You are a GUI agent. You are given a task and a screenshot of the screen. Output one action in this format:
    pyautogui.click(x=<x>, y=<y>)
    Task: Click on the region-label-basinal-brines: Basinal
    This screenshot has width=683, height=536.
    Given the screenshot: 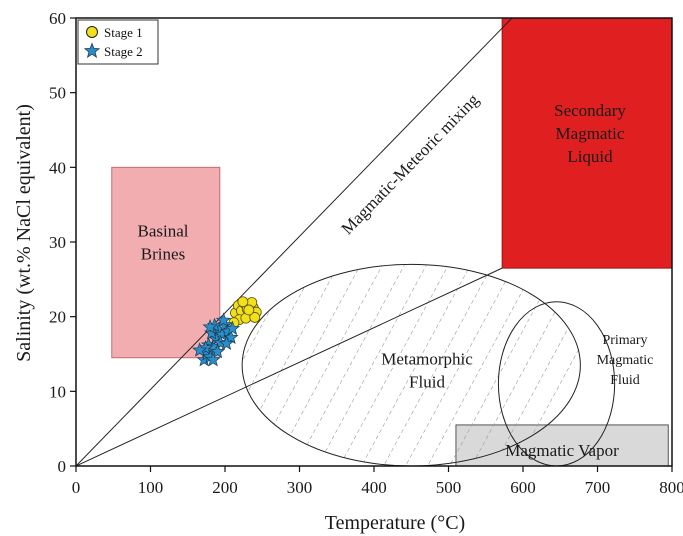 What is the action you would take?
    pyautogui.click(x=163, y=231)
    